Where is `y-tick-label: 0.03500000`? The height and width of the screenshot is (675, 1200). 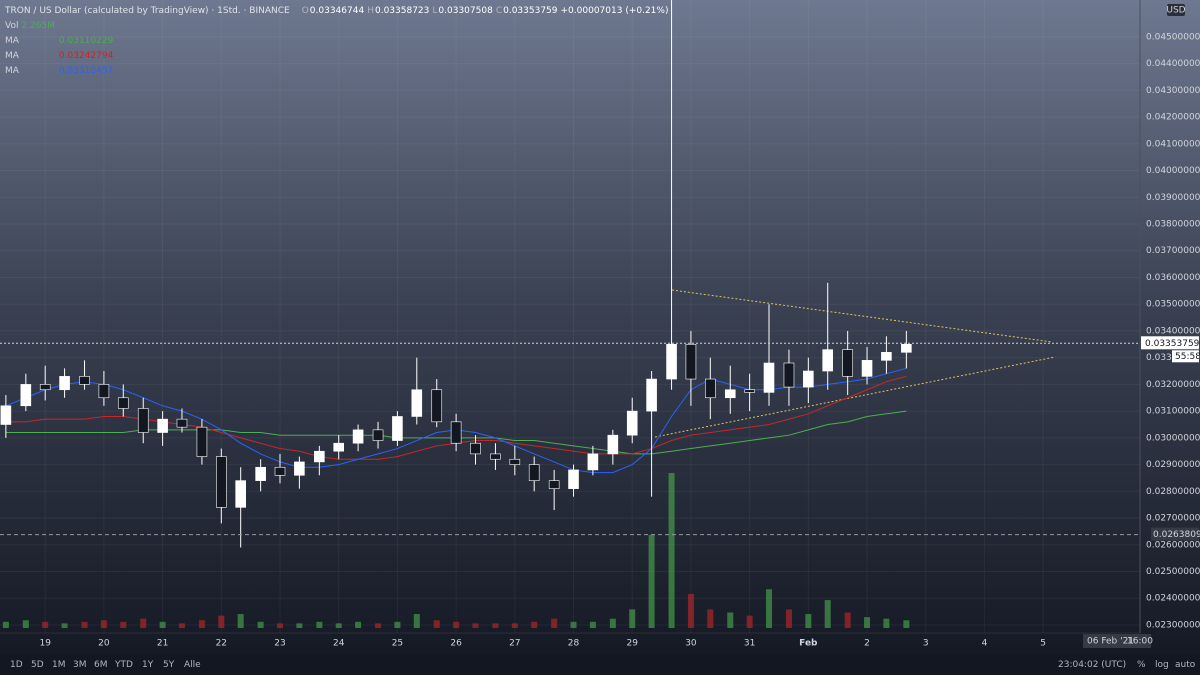 y-tick-label: 0.03500000 is located at coordinates (1173, 305).